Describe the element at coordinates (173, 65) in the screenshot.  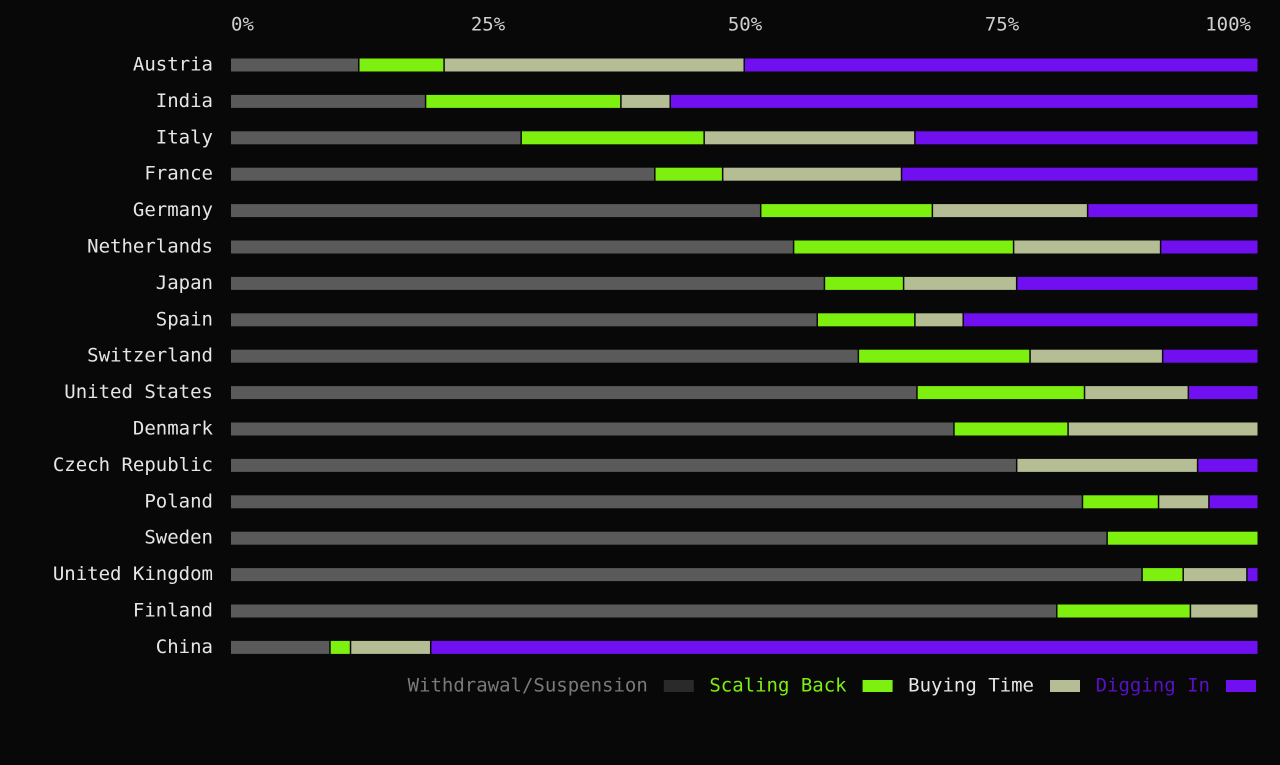
I see `category-label: Austria` at that location.